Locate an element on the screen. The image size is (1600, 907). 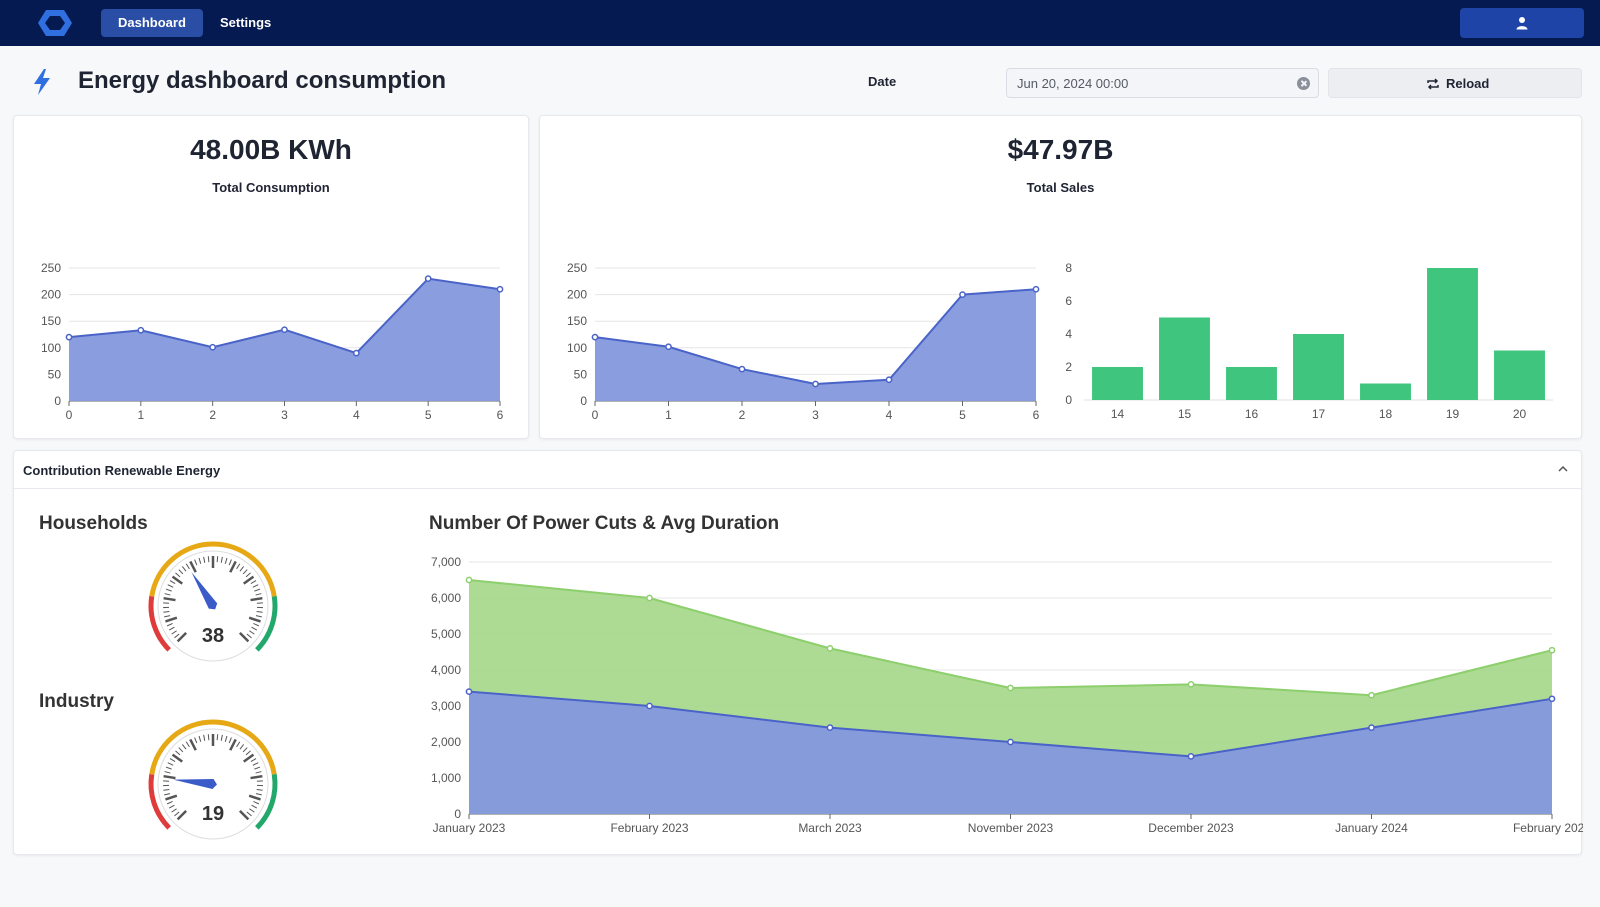
x-tick-label: 20 is located at coordinates (1520, 414).